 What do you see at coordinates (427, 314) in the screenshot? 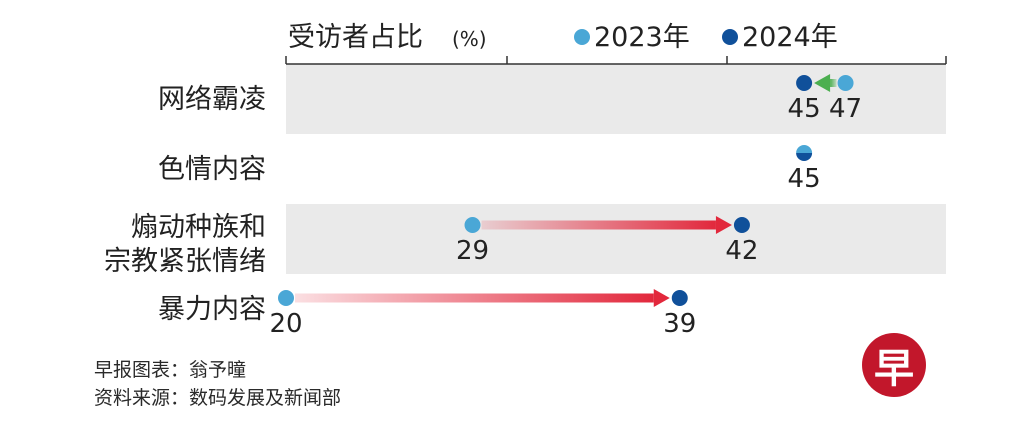
I see `row-3: 暴力内容 20 39` at bounding box center [427, 314].